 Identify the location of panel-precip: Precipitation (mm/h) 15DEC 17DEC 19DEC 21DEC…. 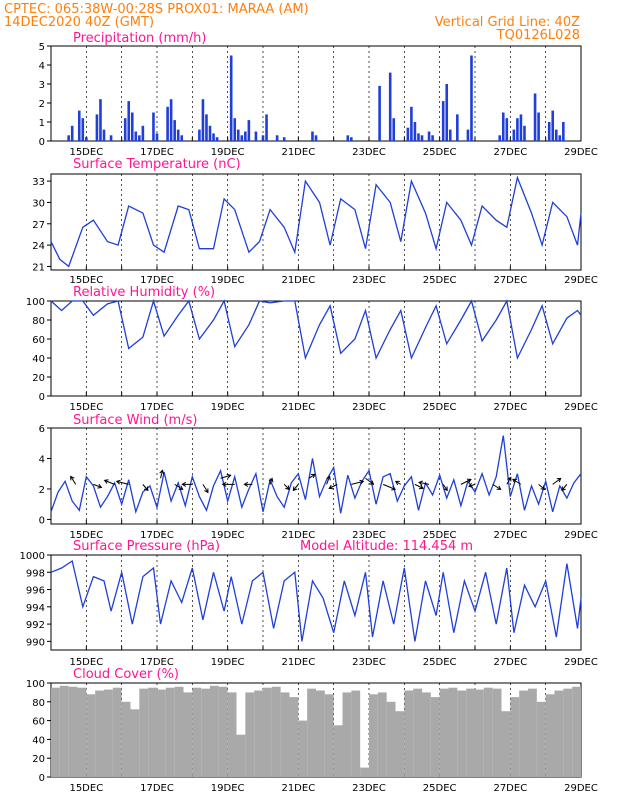
(318, 94).